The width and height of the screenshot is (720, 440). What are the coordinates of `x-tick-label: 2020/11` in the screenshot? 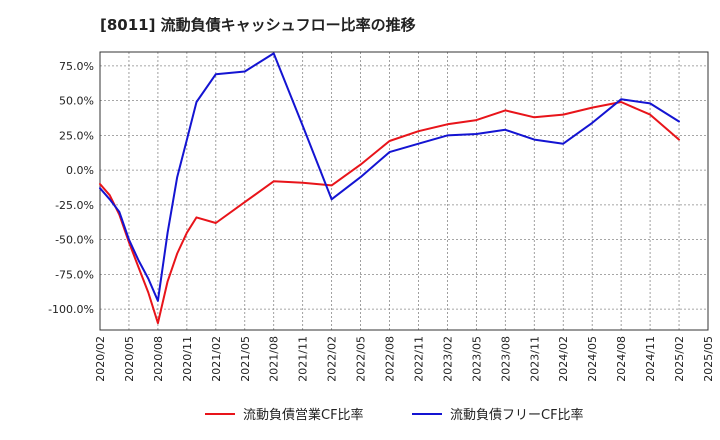 It's located at (187, 359).